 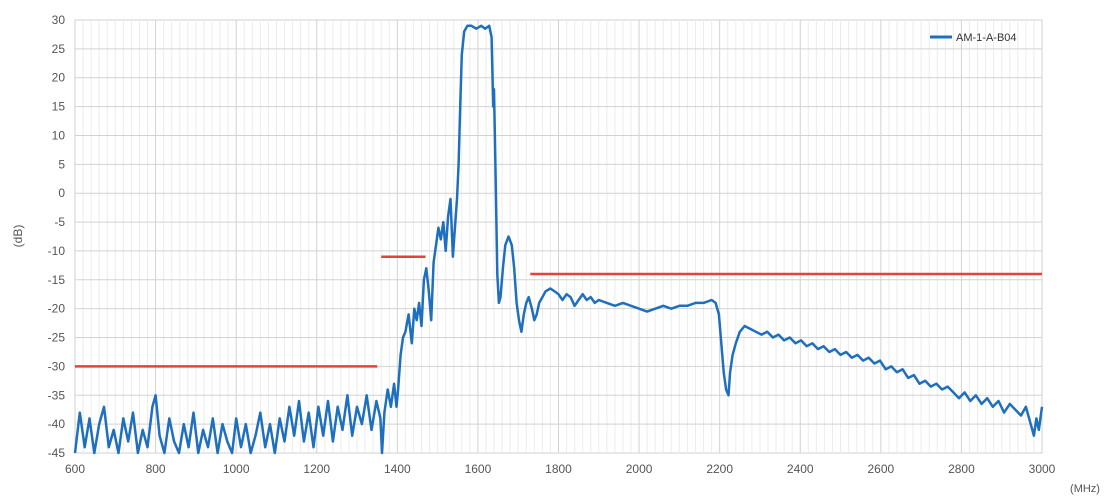 I want to click on y-tick-label: -45, so click(x=57, y=453).